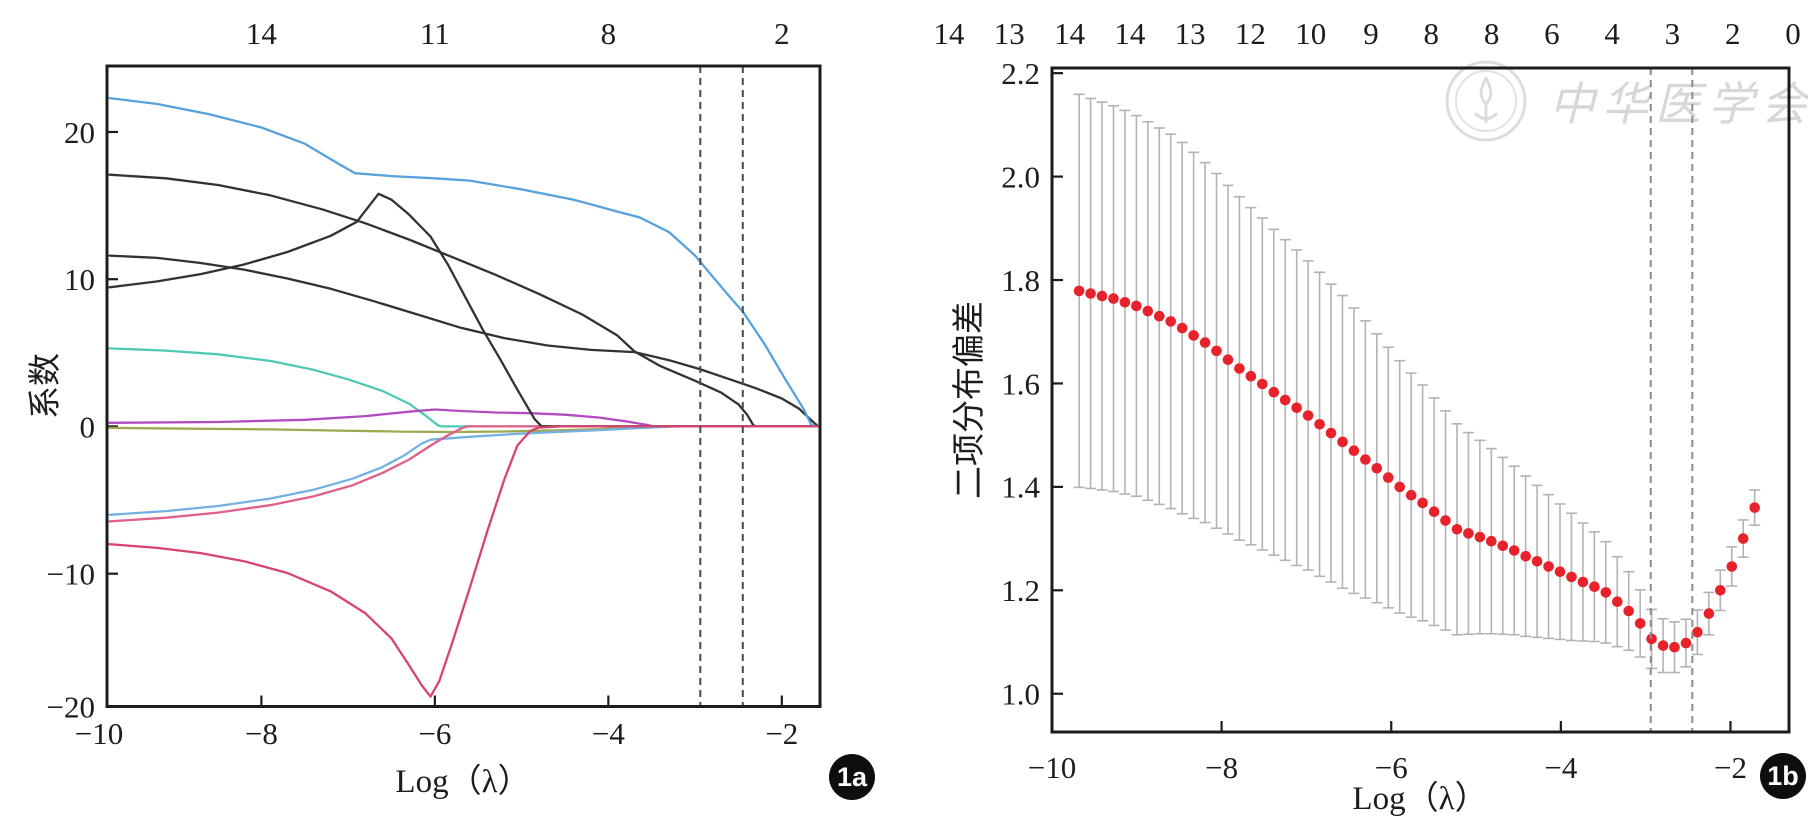 This screenshot has width=1808, height=816. I want to click on y-tick-label: 2.0, so click(1020, 176).